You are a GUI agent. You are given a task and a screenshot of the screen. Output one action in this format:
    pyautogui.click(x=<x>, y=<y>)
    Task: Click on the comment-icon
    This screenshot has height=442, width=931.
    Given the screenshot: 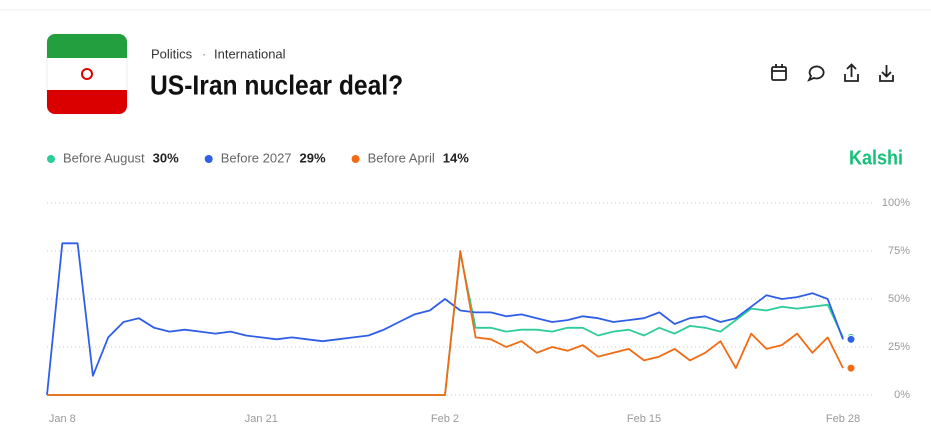 What is the action you would take?
    pyautogui.click(x=816, y=73)
    